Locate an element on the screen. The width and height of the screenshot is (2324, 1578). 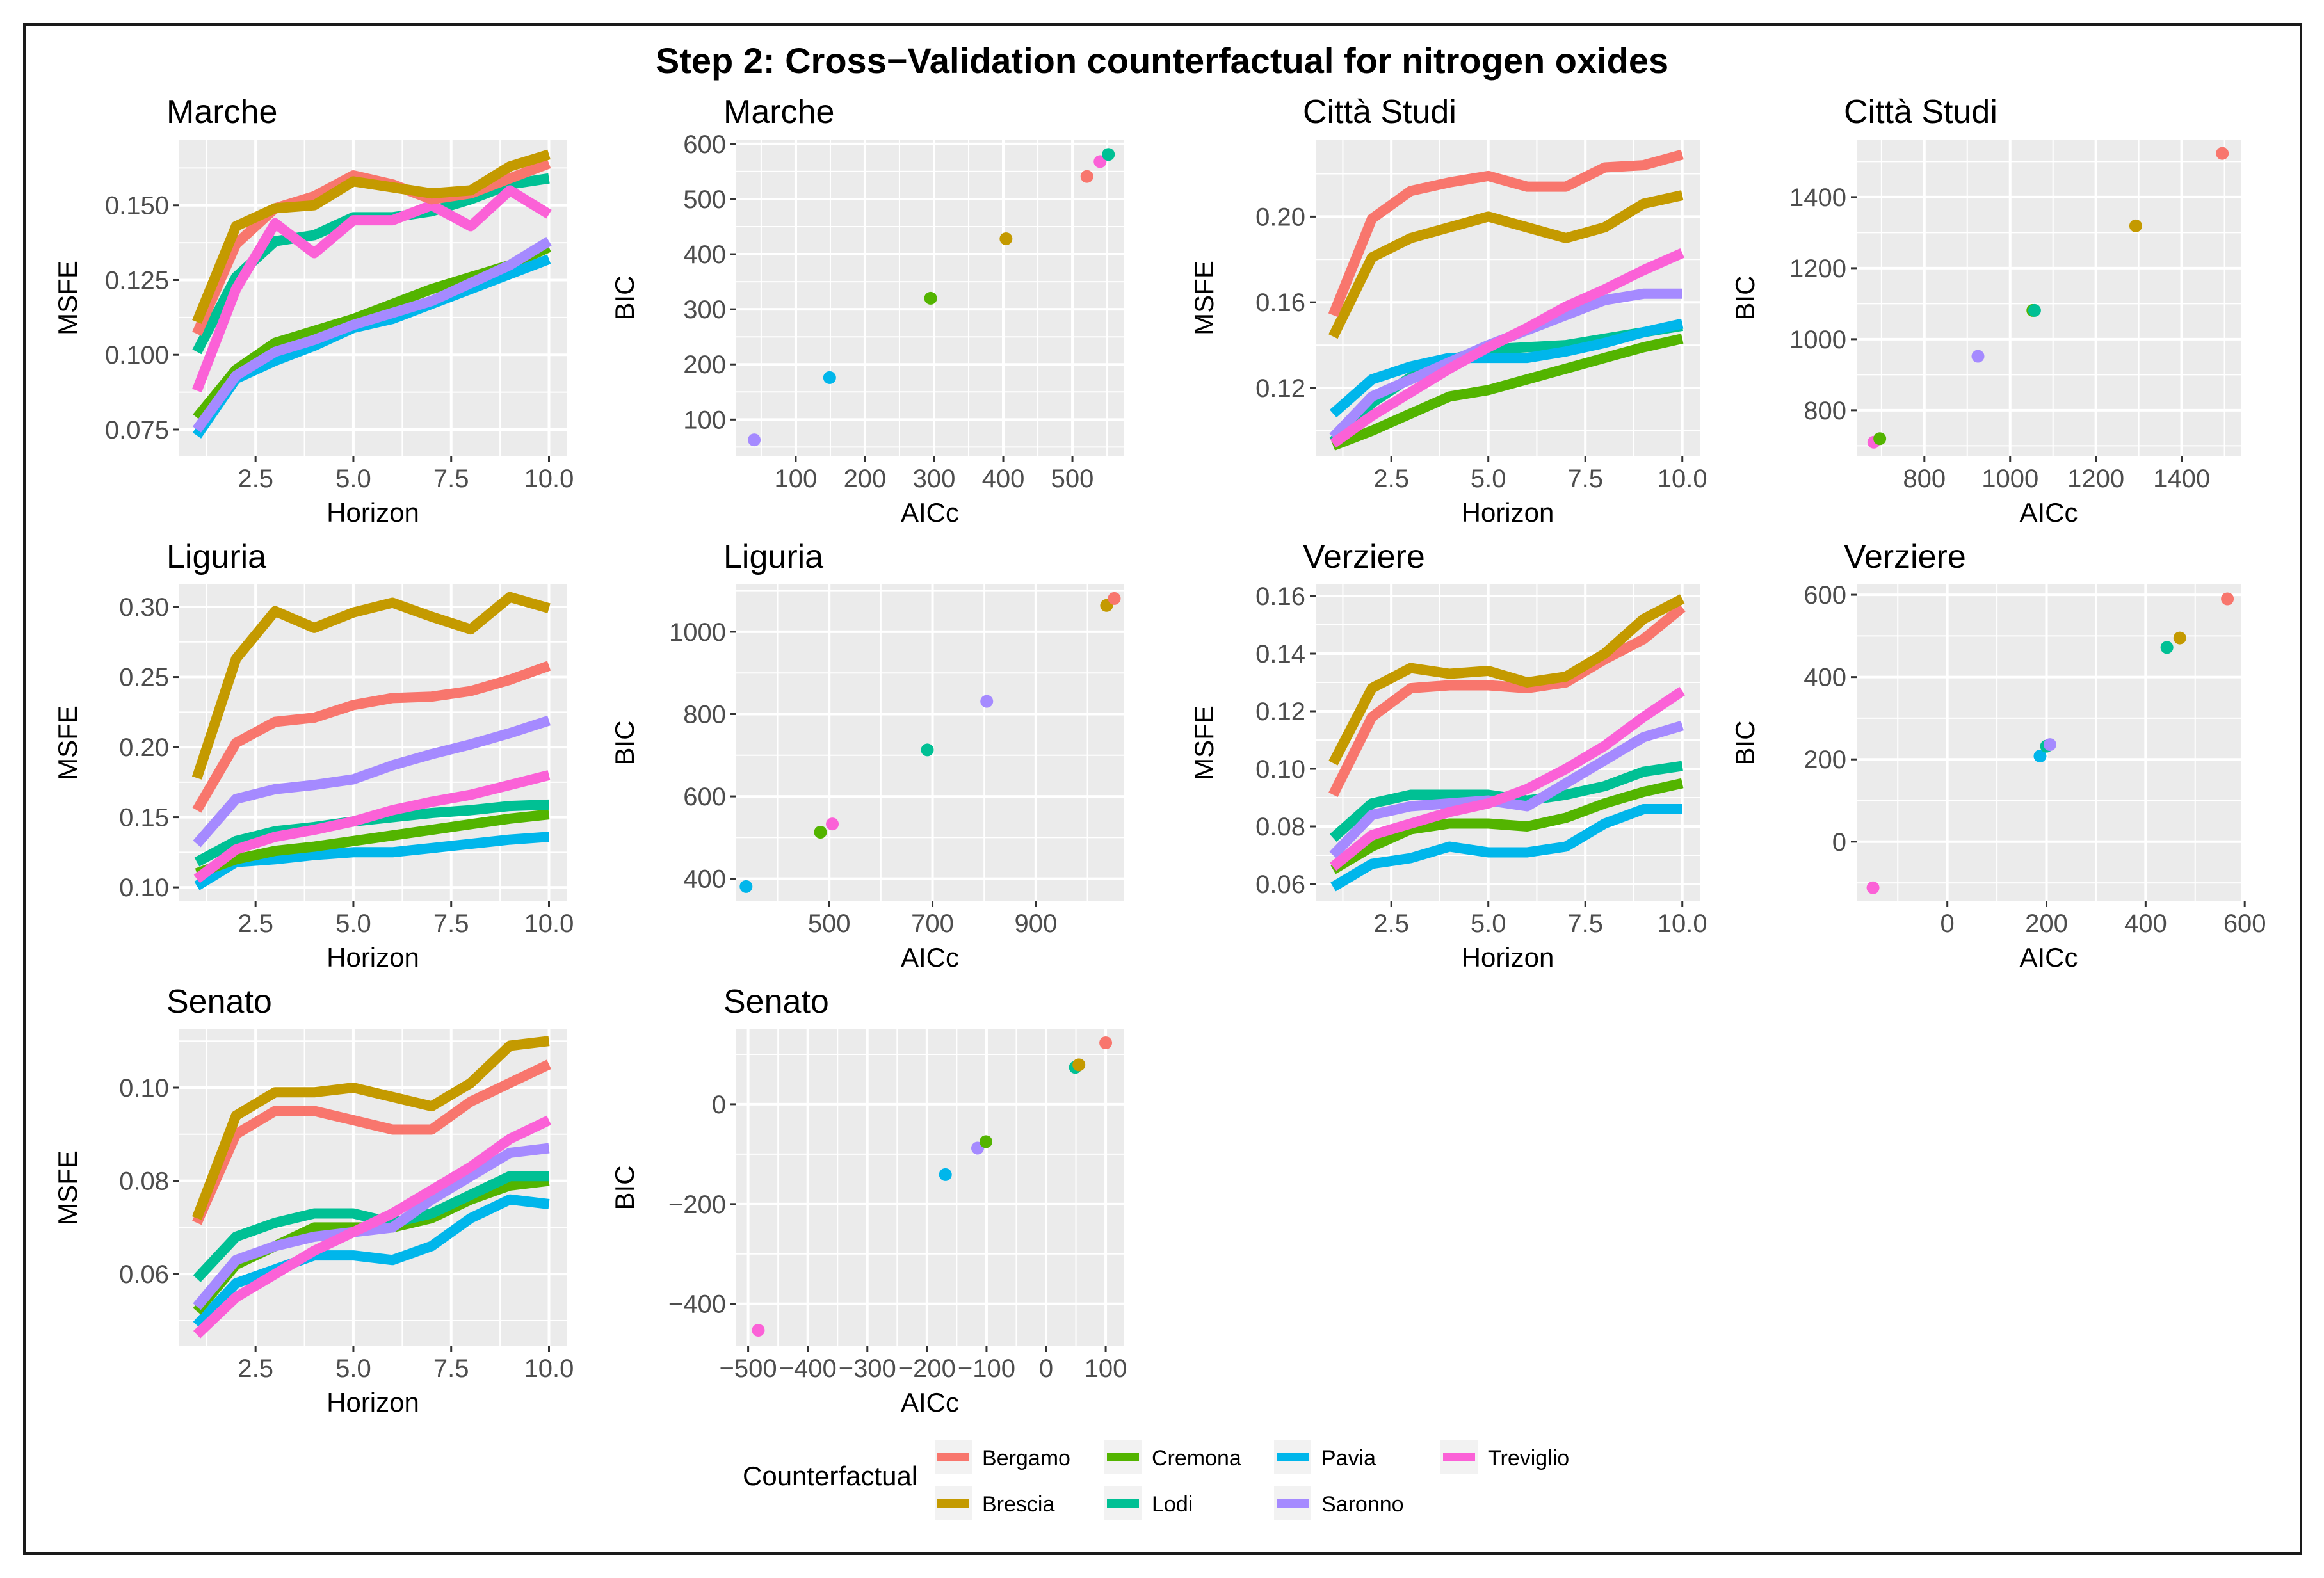
x-tick-label: 800 is located at coordinates (1924, 479).